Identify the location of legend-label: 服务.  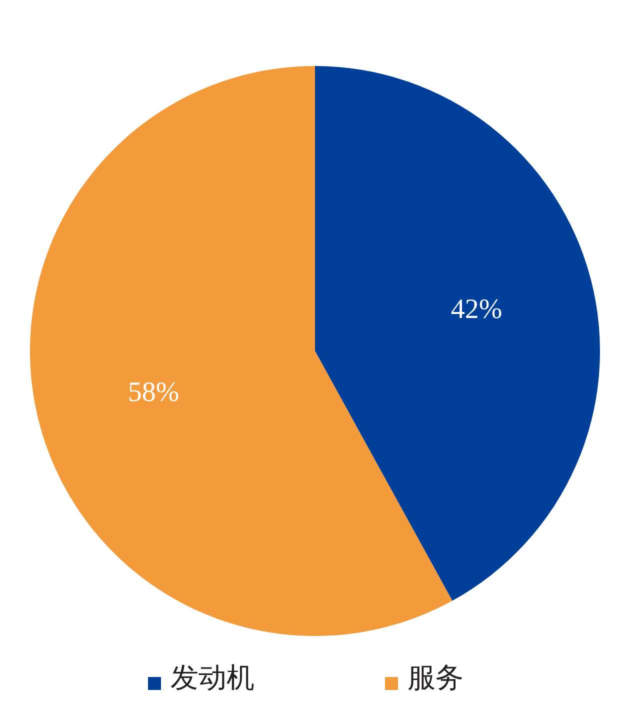
(436, 678).